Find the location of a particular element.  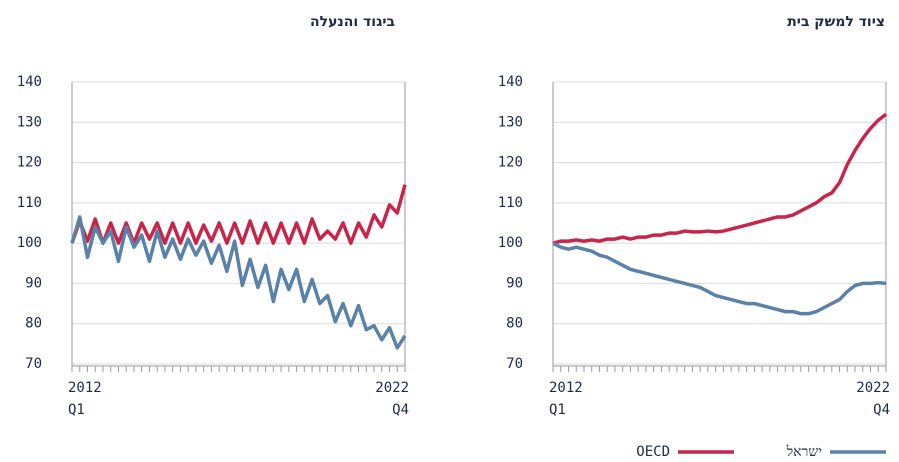

chart-title: ביגוד והנעלה is located at coordinates (352, 22).